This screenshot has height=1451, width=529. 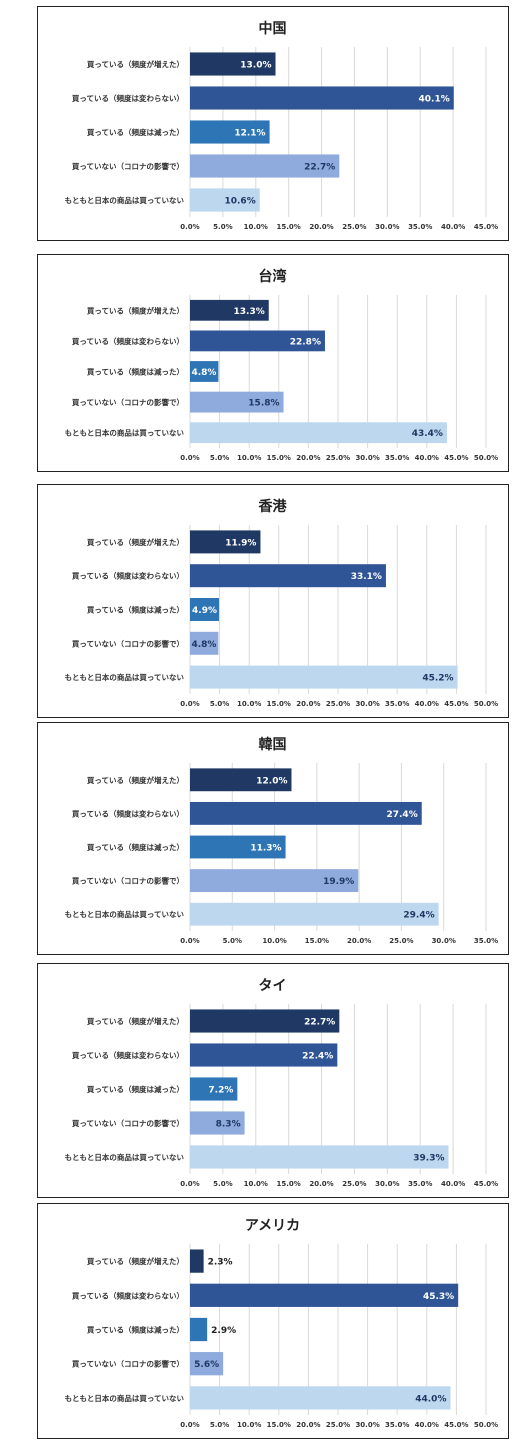 I want to click on data-label: 45.2%, so click(x=437, y=679).